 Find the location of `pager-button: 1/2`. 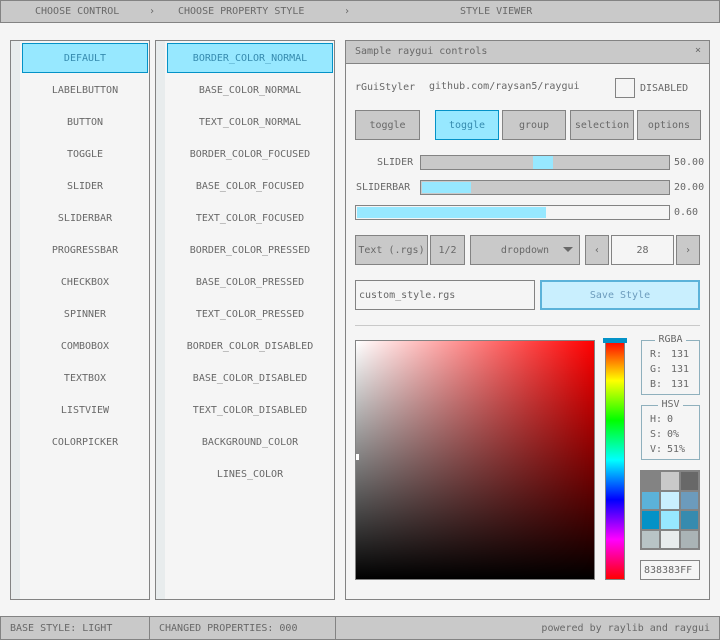

pager-button: 1/2 is located at coordinates (447, 250).